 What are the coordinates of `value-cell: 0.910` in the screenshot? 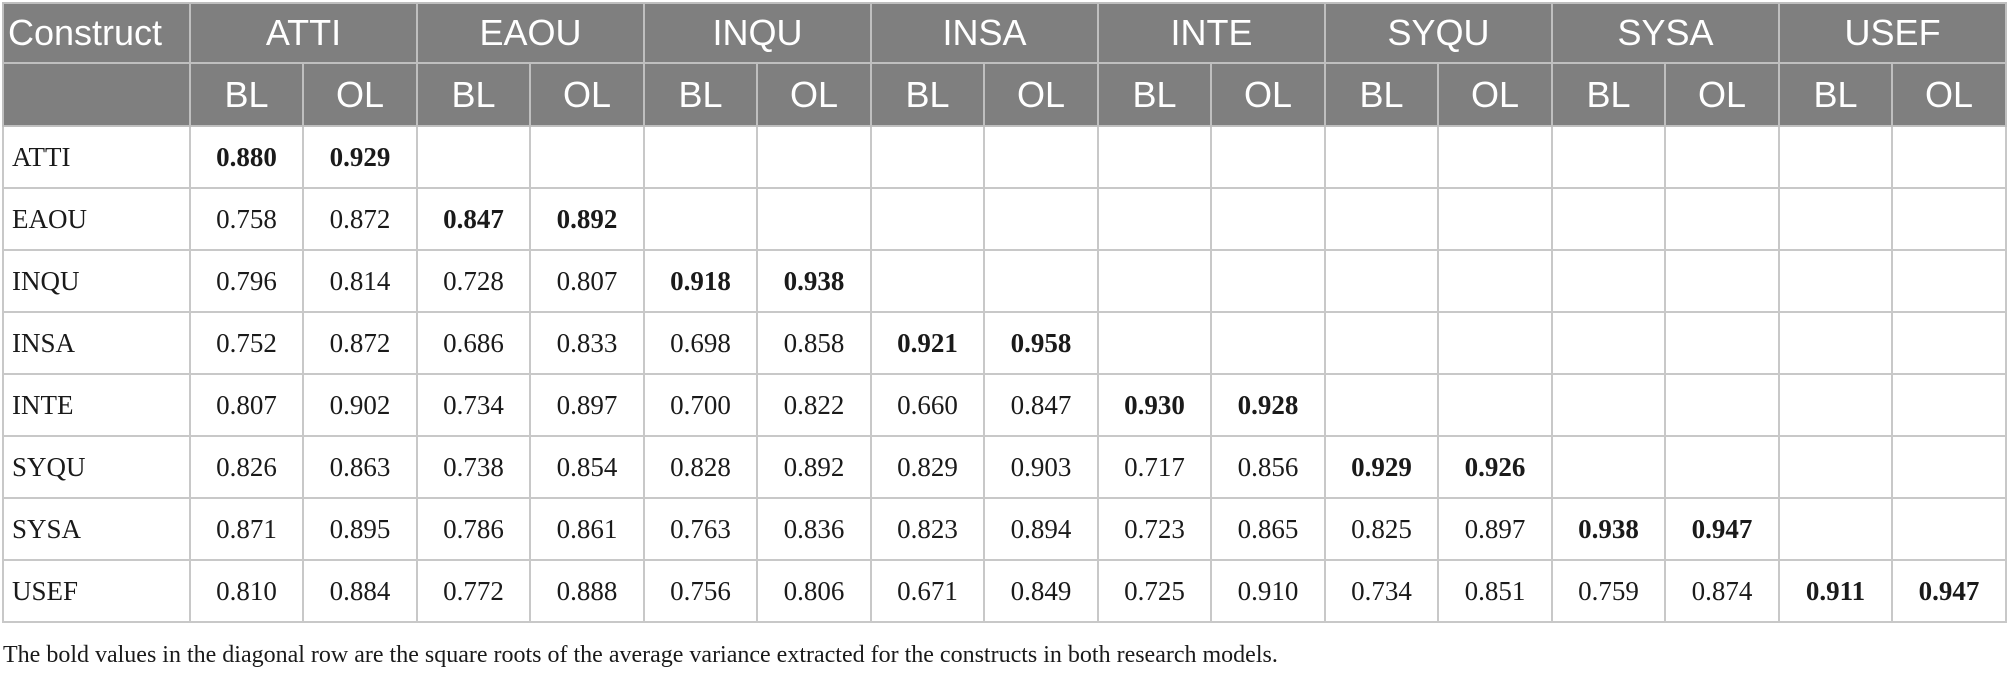 It's located at (1268, 591).